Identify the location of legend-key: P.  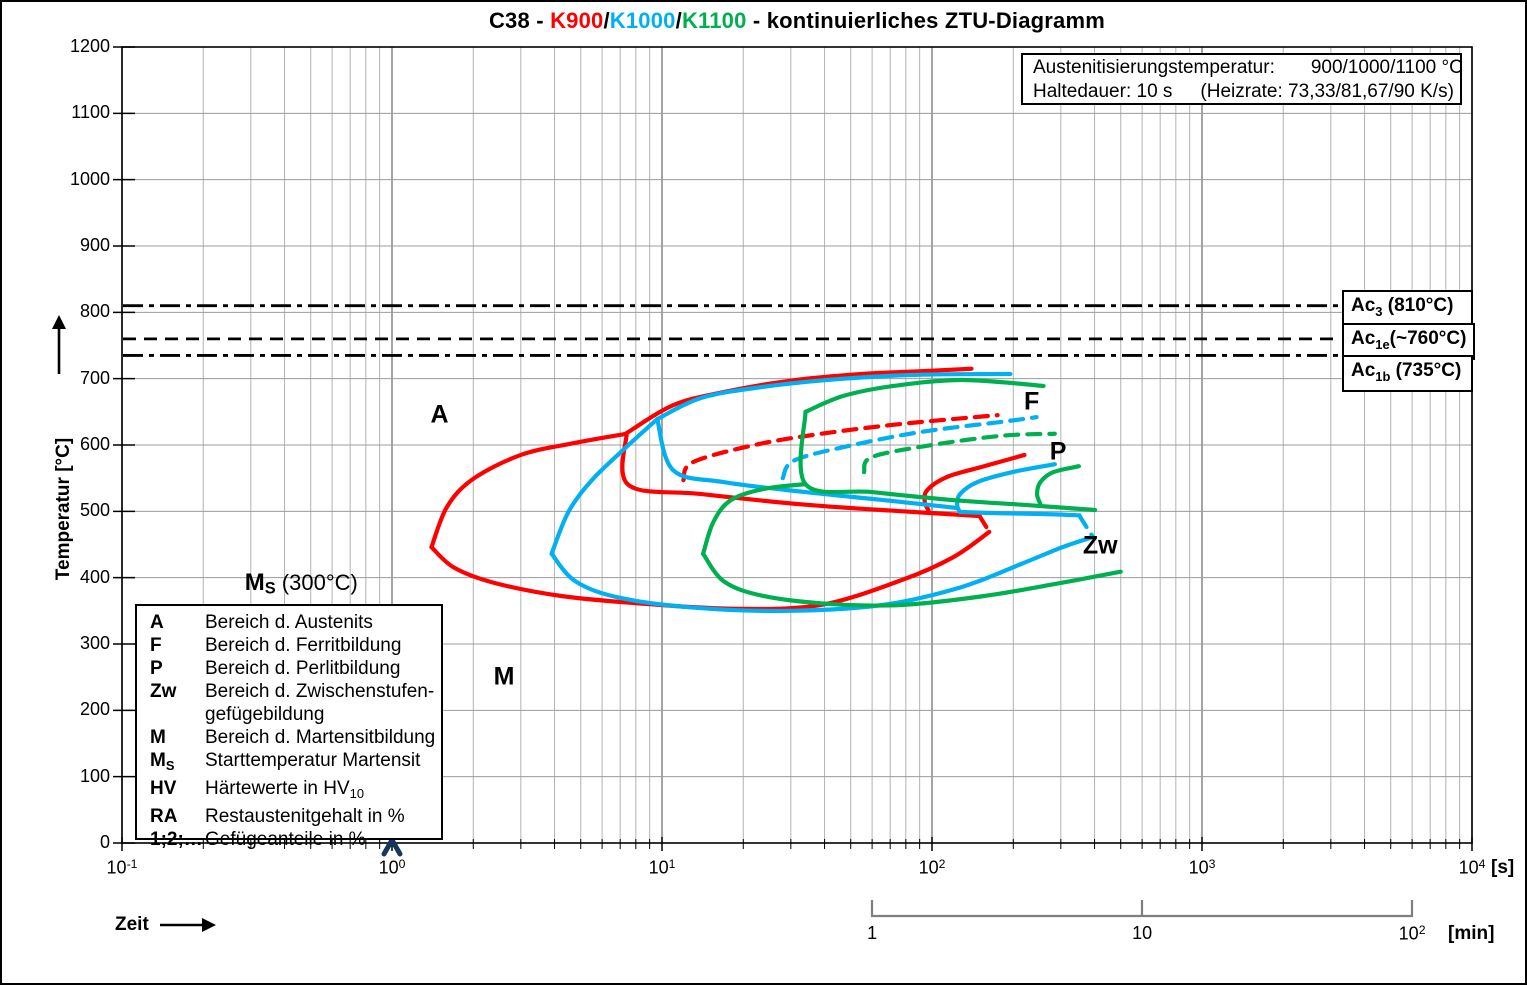
(156, 668).